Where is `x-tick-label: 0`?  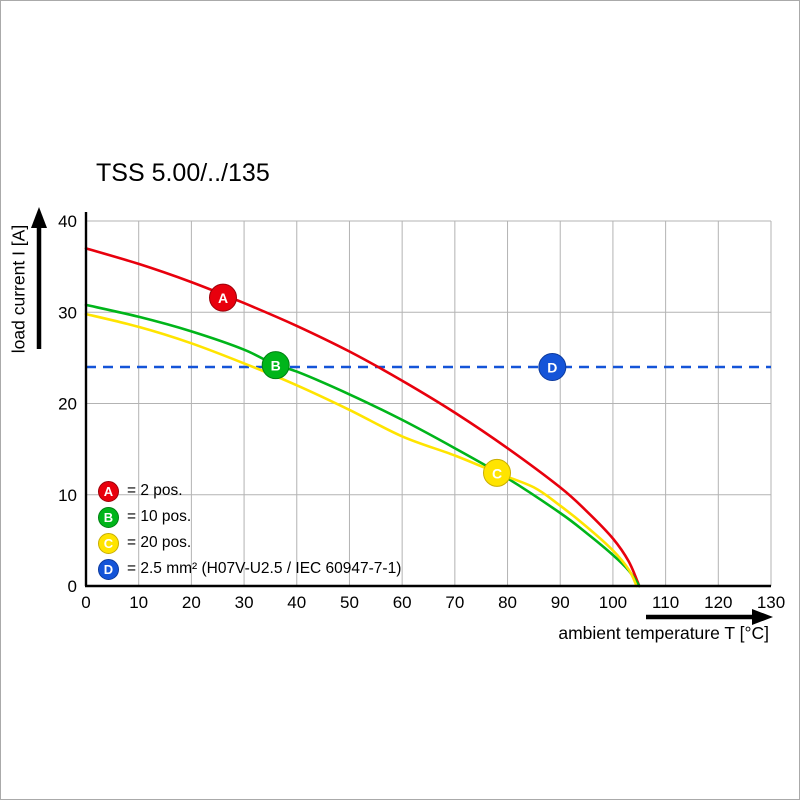 x-tick-label: 0 is located at coordinates (85, 602).